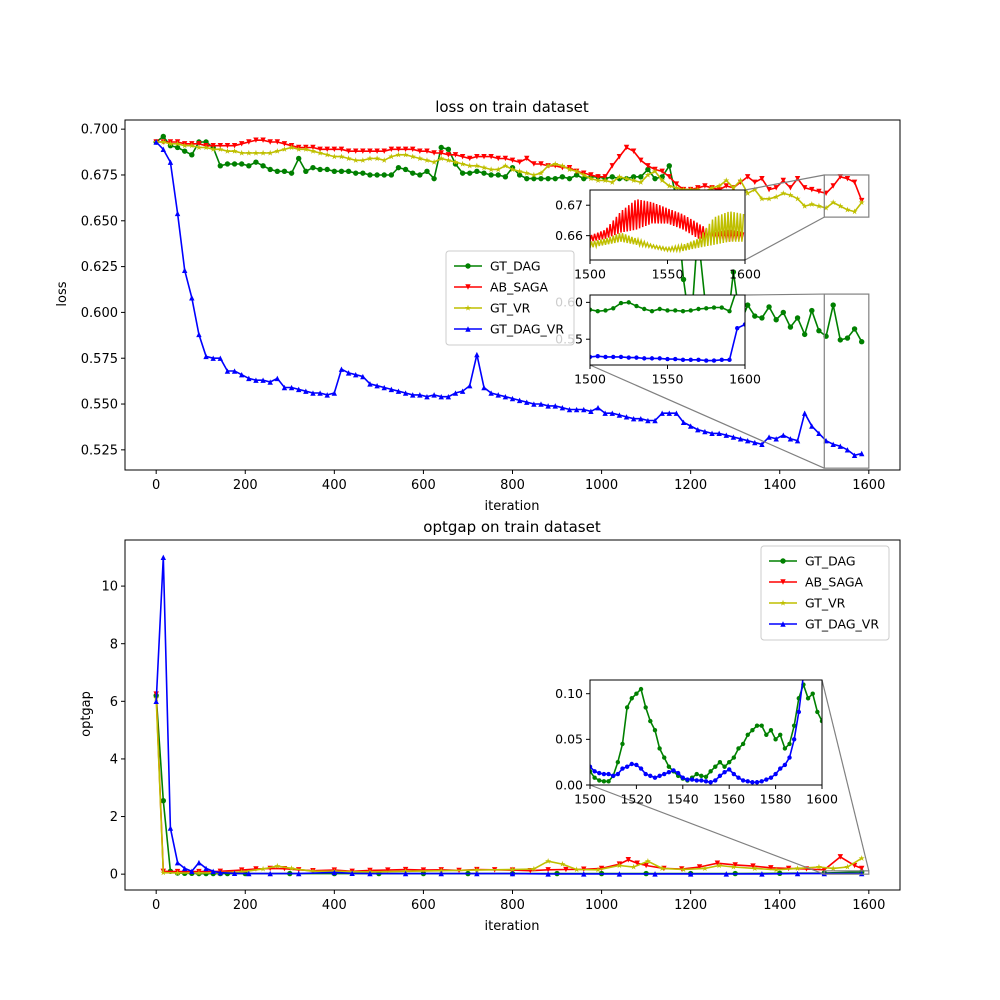  Describe the element at coordinates (99, 221) in the screenshot. I see `top-ytick-label: 0.650` at that location.